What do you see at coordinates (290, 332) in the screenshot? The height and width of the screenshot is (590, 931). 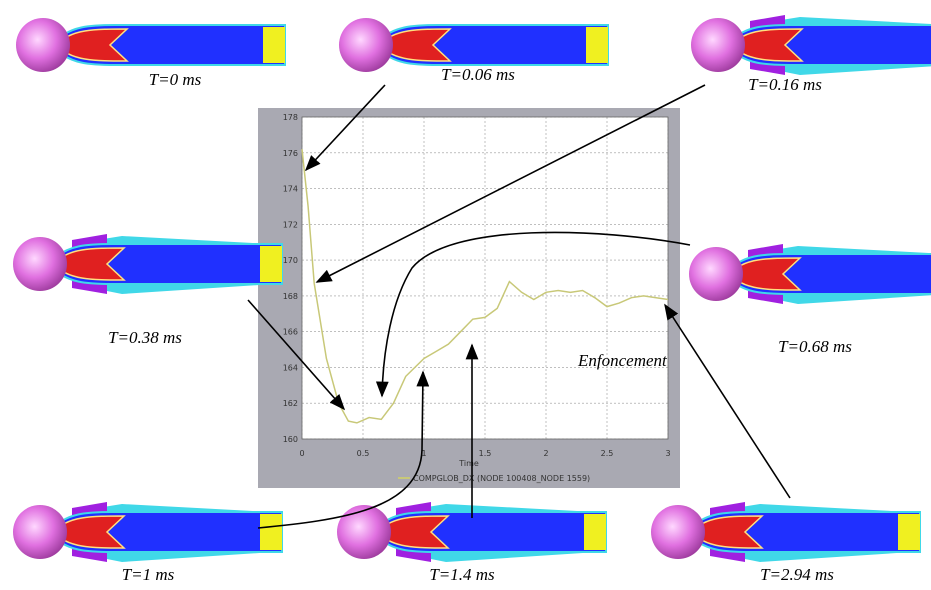 I see `y-tick-label: 166` at bounding box center [290, 332].